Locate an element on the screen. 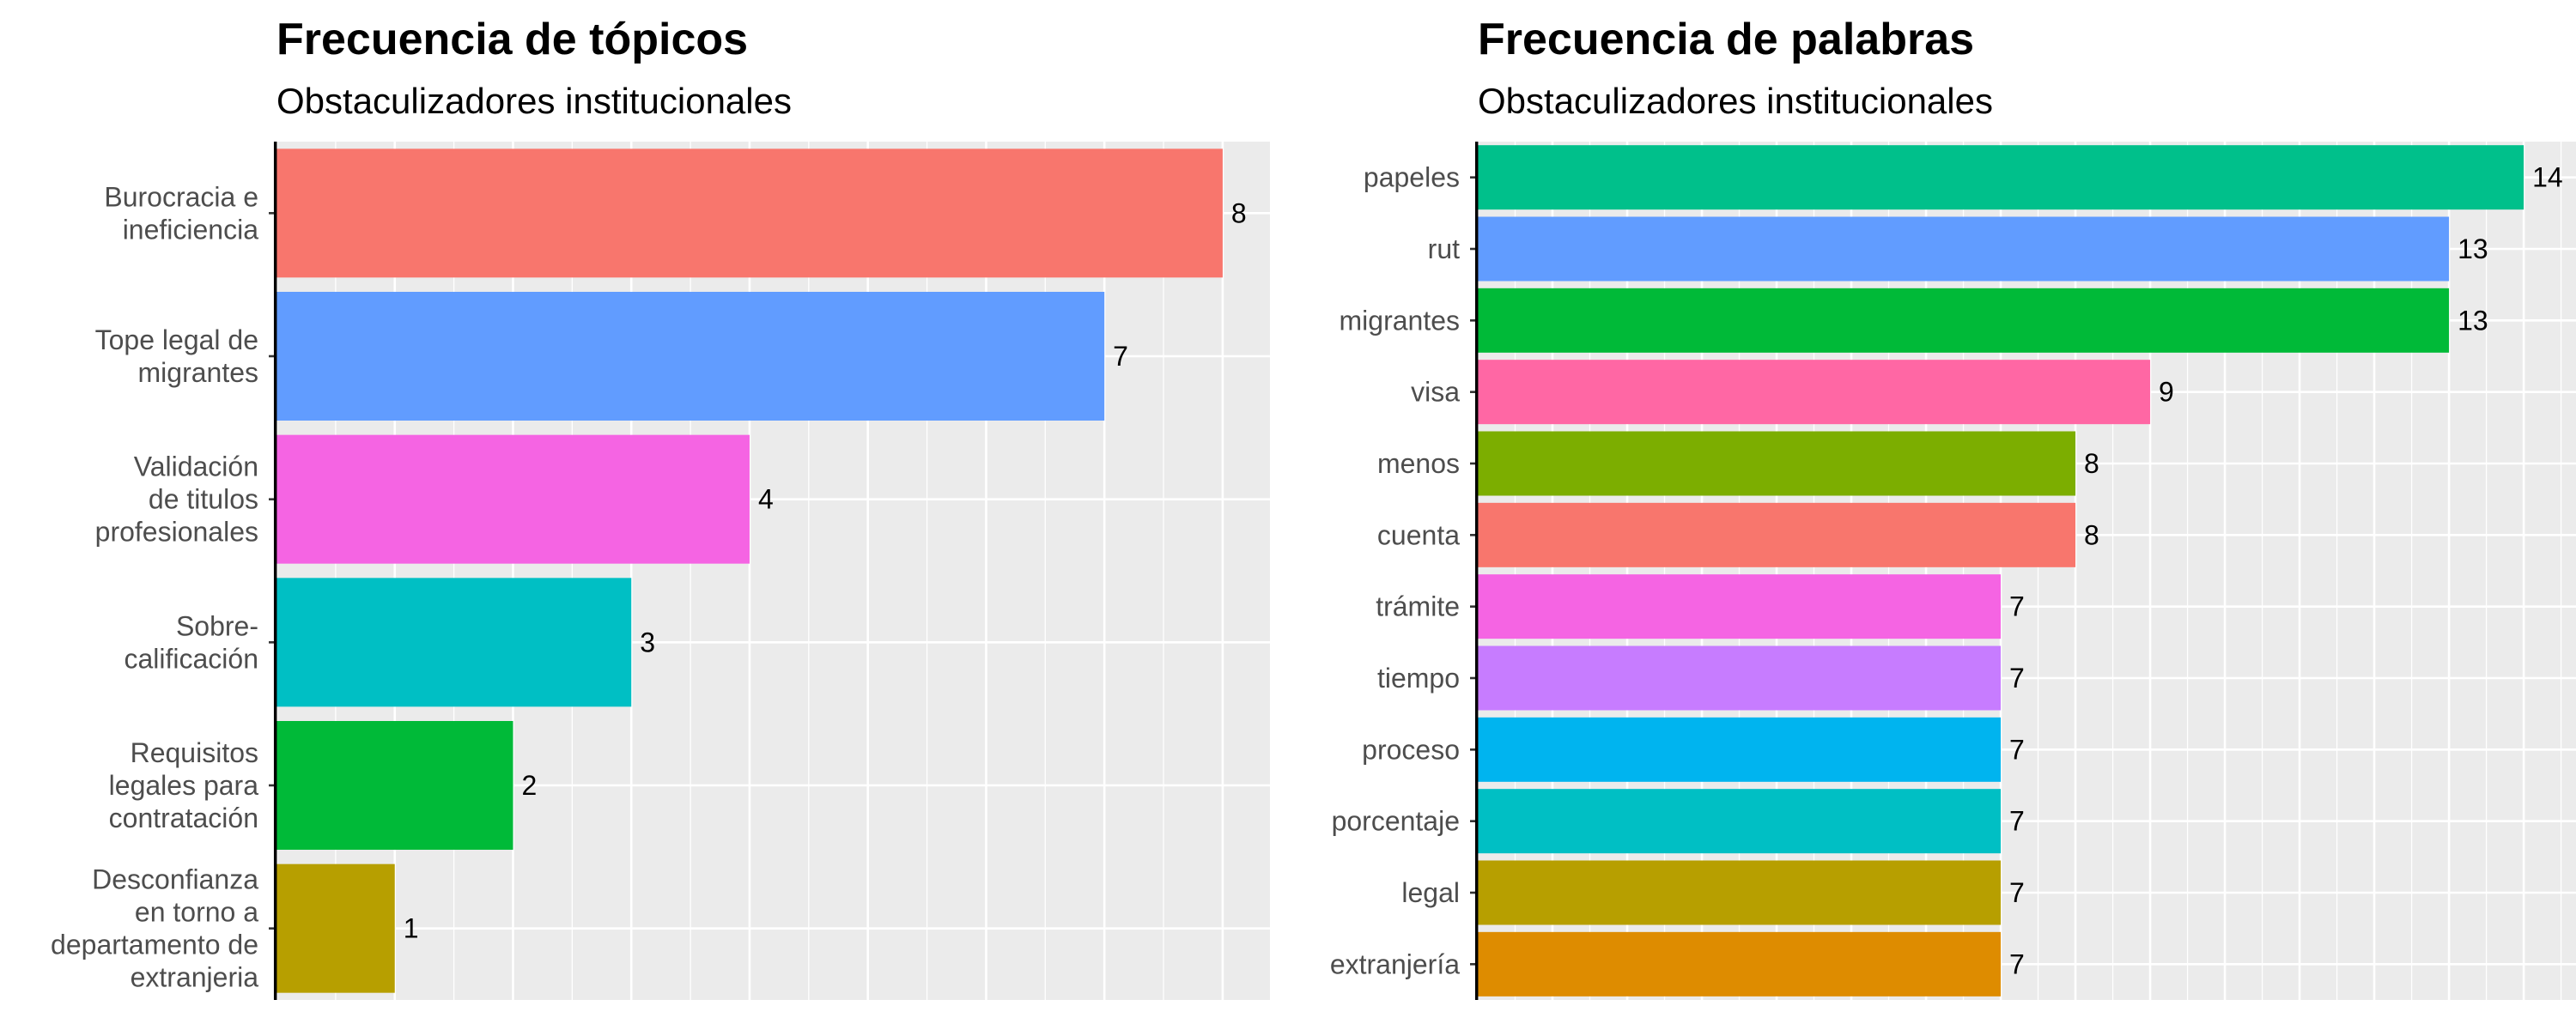 This screenshot has width=2576, height=1030. category-label: Burocracia e ineficiencia is located at coordinates (181, 213).